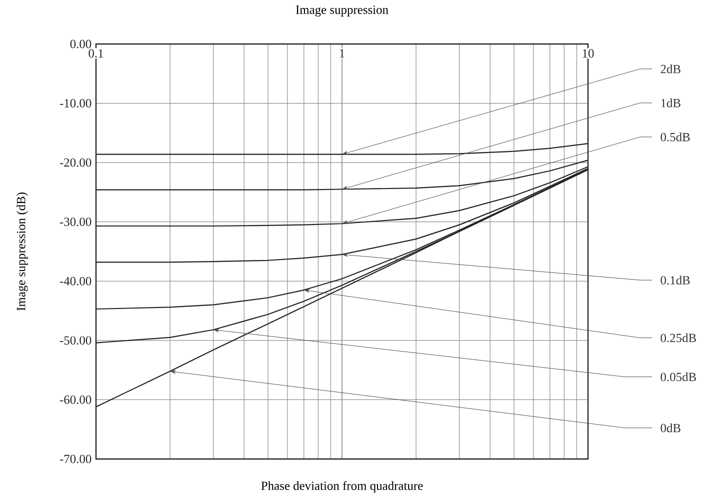 This screenshot has width=720, height=497. Describe the element at coordinates (678, 337) in the screenshot. I see `text: 0.25dB` at that location.